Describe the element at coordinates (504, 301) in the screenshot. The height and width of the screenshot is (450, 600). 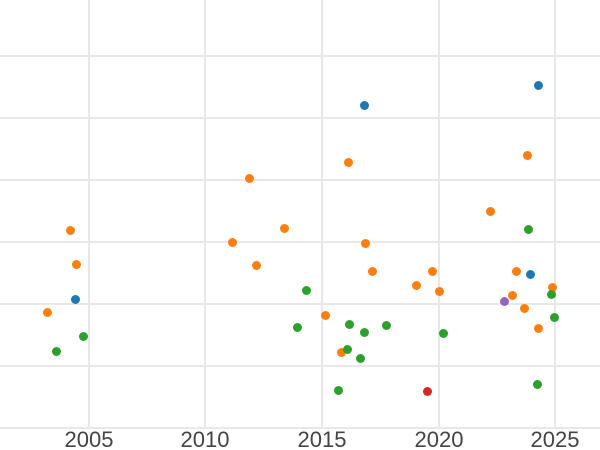
I see `scatter-point-purple` at that location.